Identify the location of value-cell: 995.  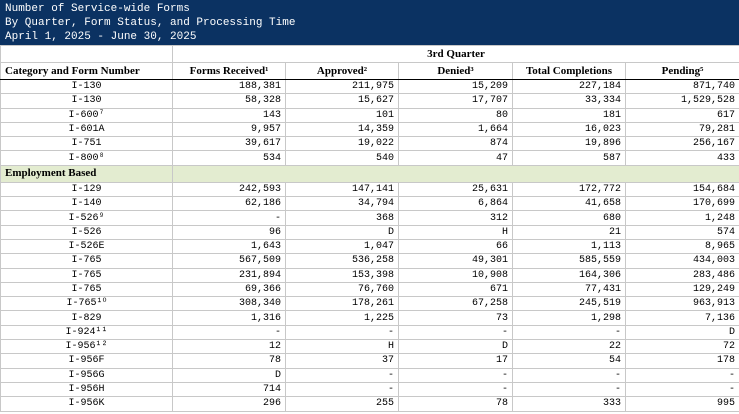
(681, 404).